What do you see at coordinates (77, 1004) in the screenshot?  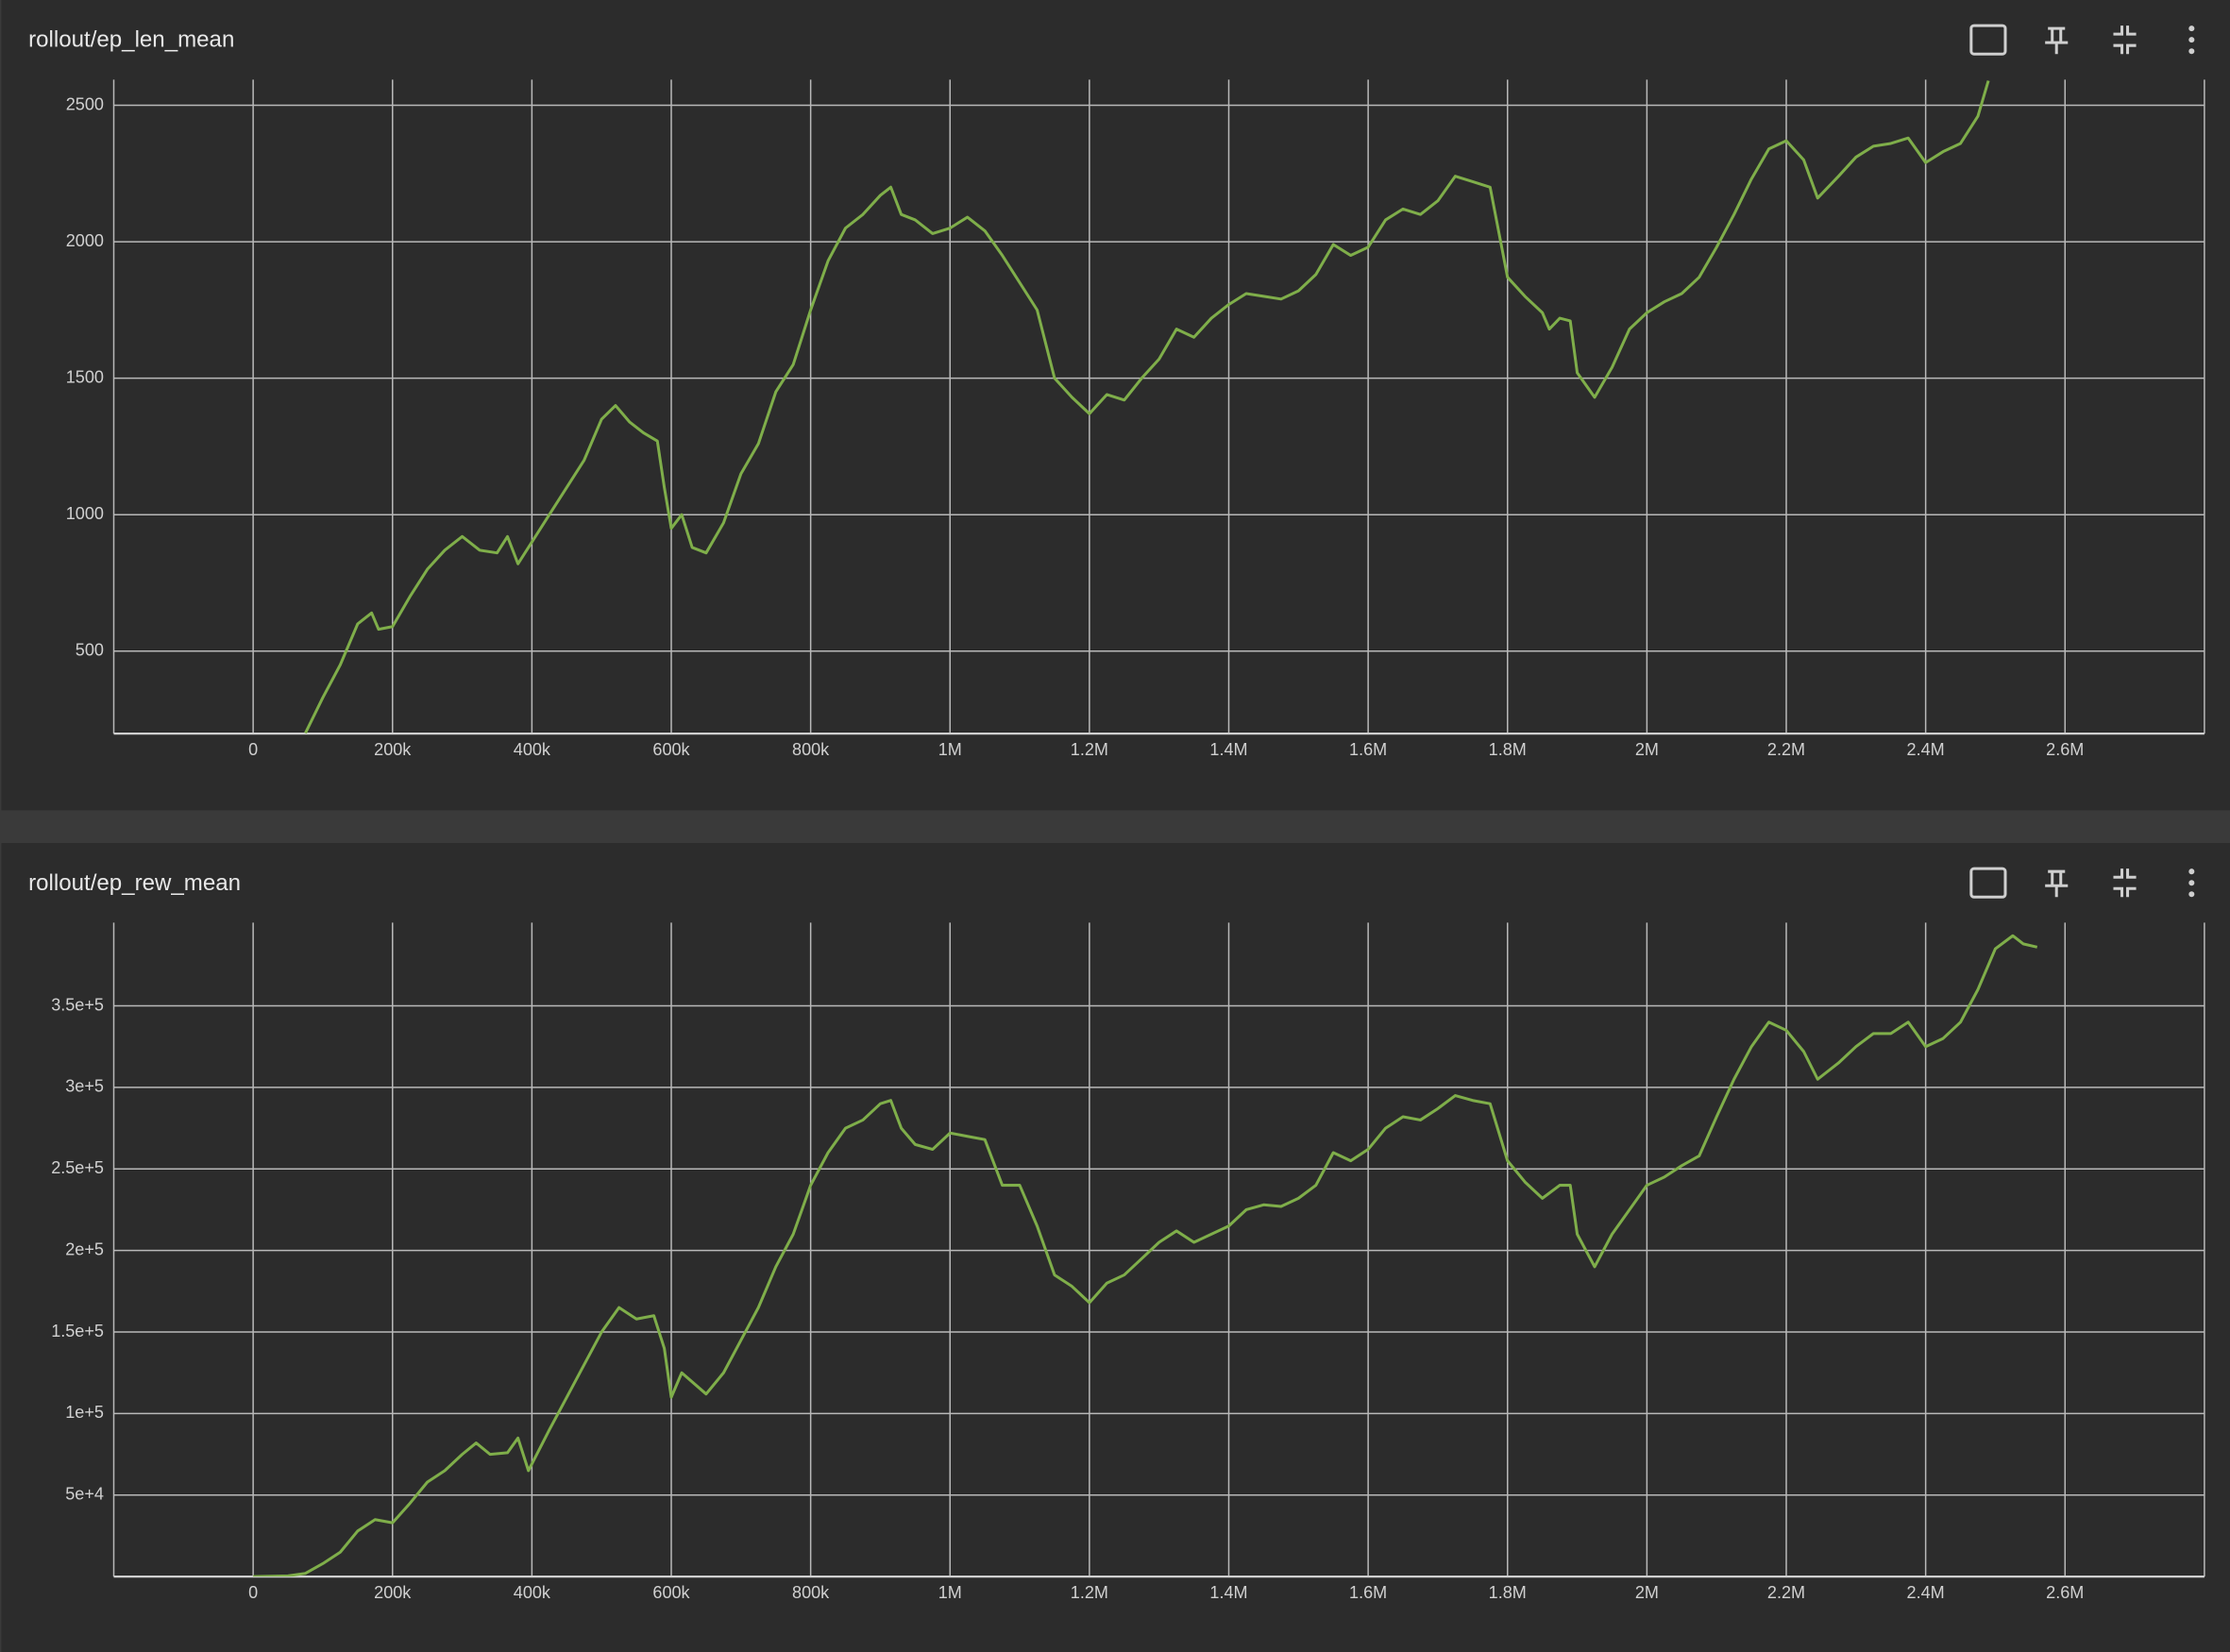 I see `y-tick-label: 3.5e+5` at bounding box center [77, 1004].